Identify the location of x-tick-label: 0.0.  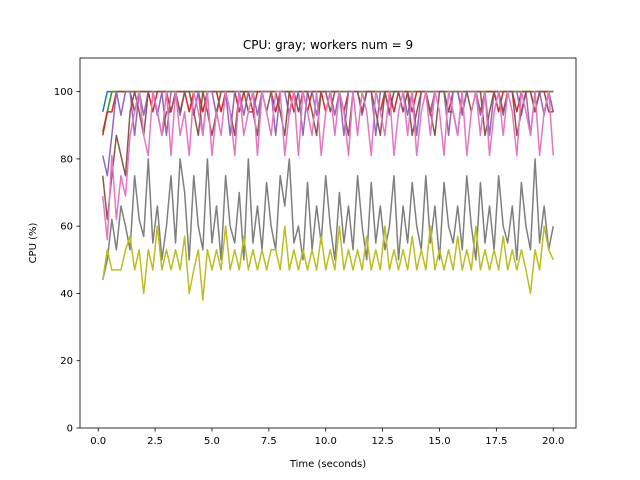
(98, 441).